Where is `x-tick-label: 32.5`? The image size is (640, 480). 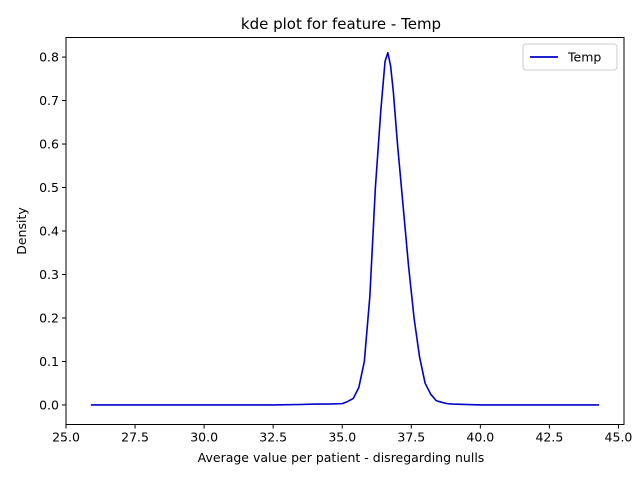
x-tick-label: 32.5 is located at coordinates (273, 437).